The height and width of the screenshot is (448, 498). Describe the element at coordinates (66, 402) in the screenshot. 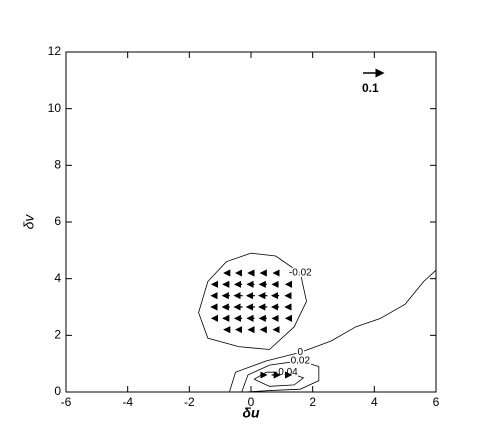

I see `x-tick-label: -6` at that location.